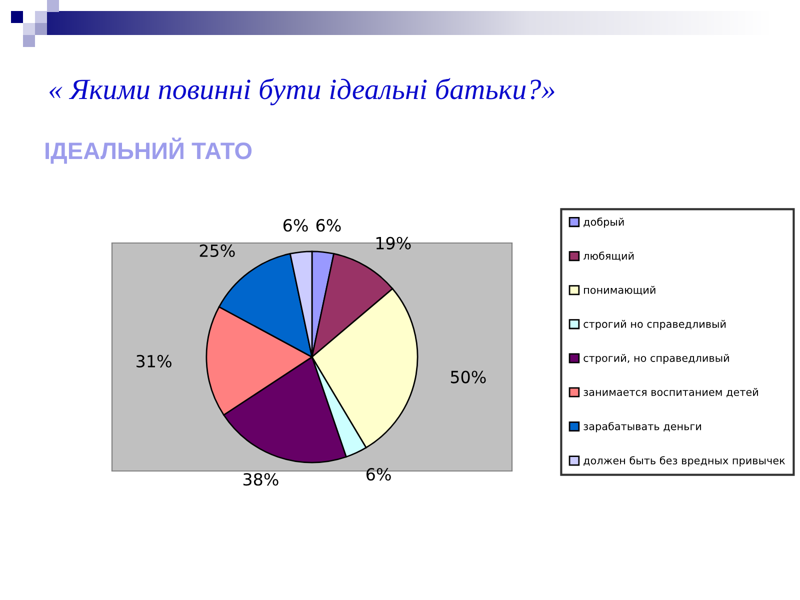 The height and width of the screenshot is (600, 800). Describe the element at coordinates (260, 479) in the screenshot. I see `data-label: 38%` at that location.